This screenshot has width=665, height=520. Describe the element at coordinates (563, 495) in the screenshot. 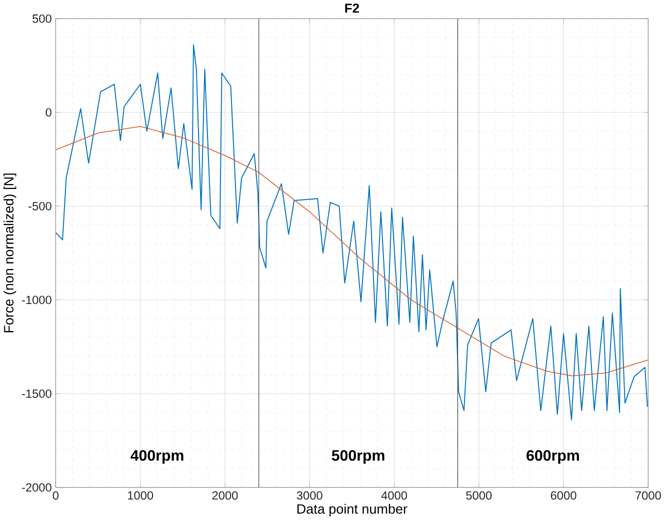

I see `x-tick-label: 6000` at that location.